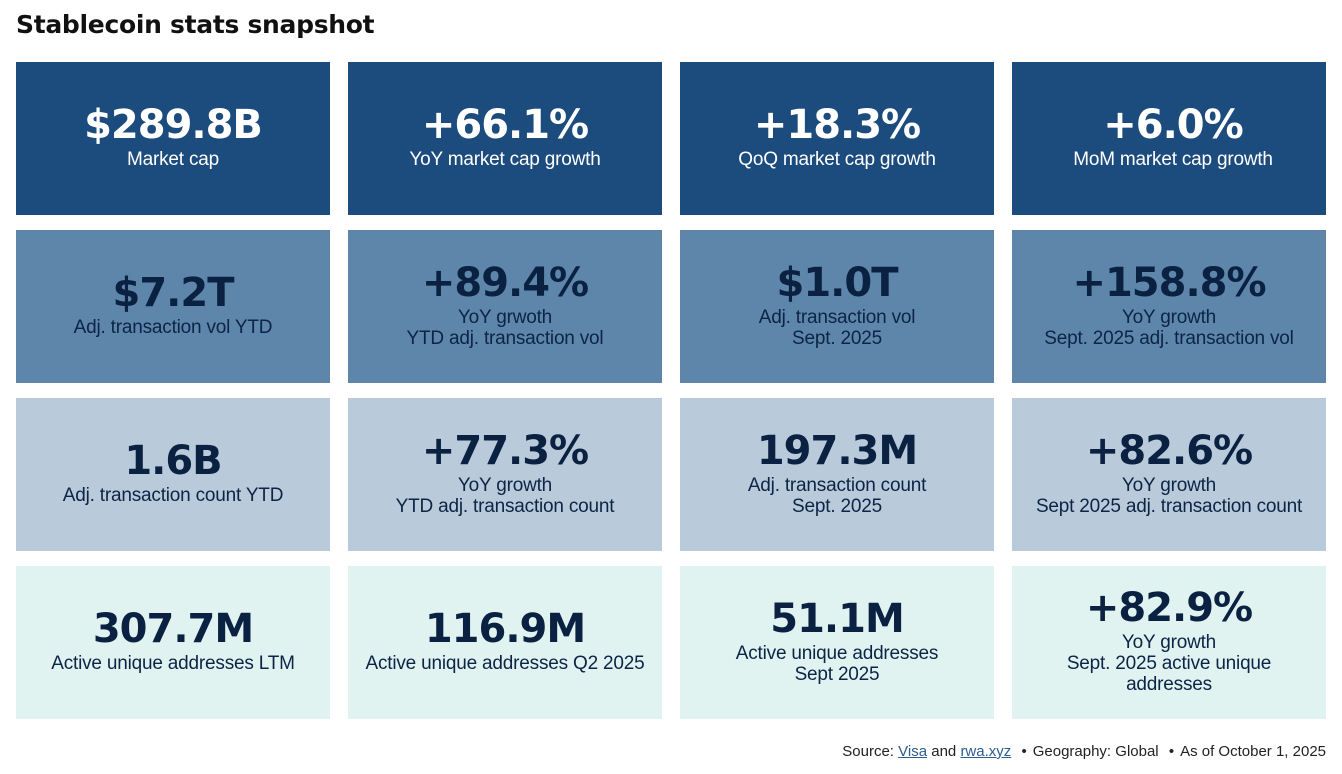 Image resolution: width=1342 pixels, height=774 pixels. What do you see at coordinates (505, 159) in the screenshot?
I see `stat-label: YoY market cap growth` at bounding box center [505, 159].